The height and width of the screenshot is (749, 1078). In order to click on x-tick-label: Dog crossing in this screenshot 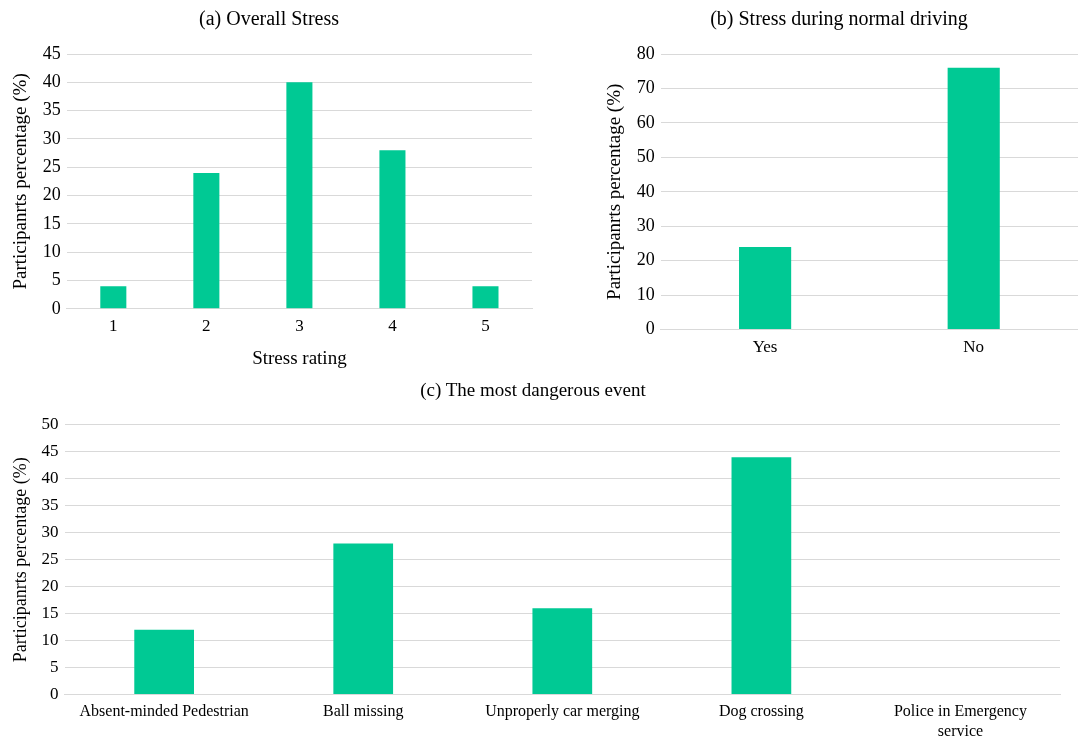, I will do `click(761, 711)`.